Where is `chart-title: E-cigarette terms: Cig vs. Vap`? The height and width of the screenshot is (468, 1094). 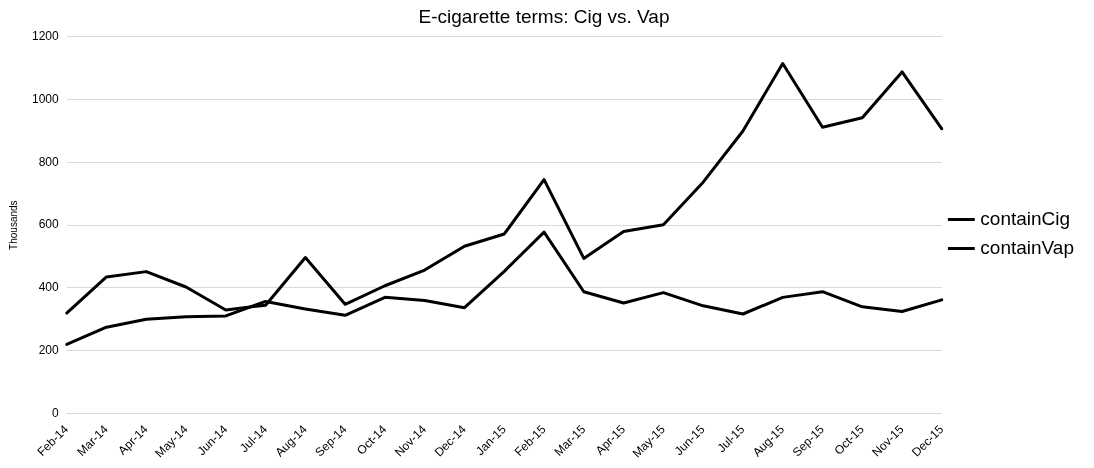
chart-title: E-cigarette terms: Cig vs. Vap is located at coordinates (544, 16).